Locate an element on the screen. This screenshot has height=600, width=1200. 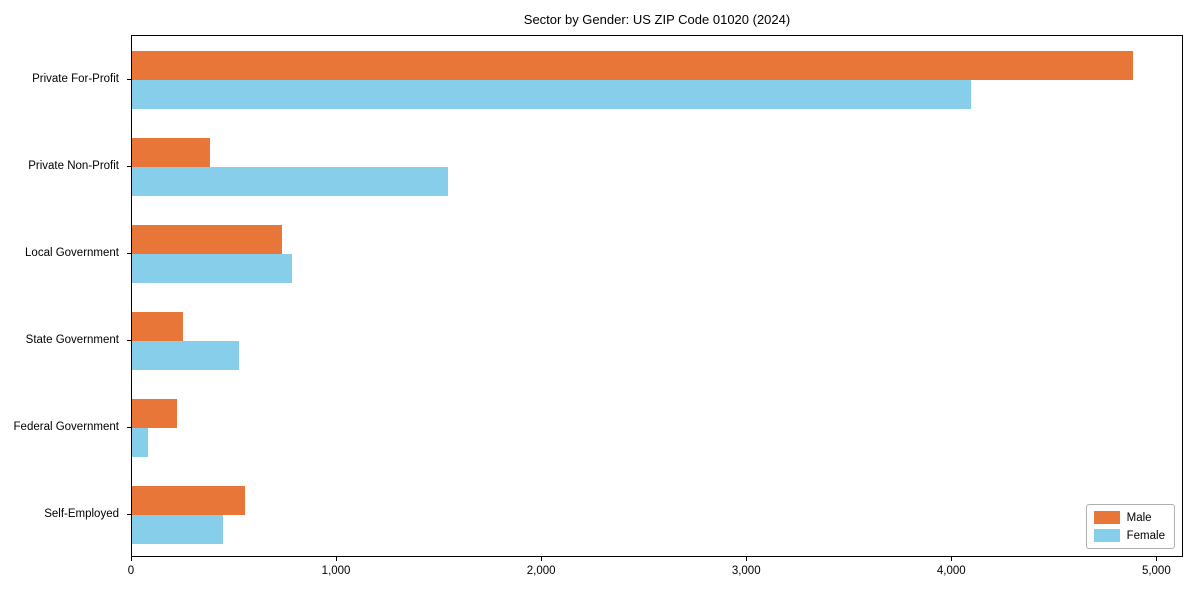
y-tick-label: Private Non-Profit is located at coordinates (73, 165).